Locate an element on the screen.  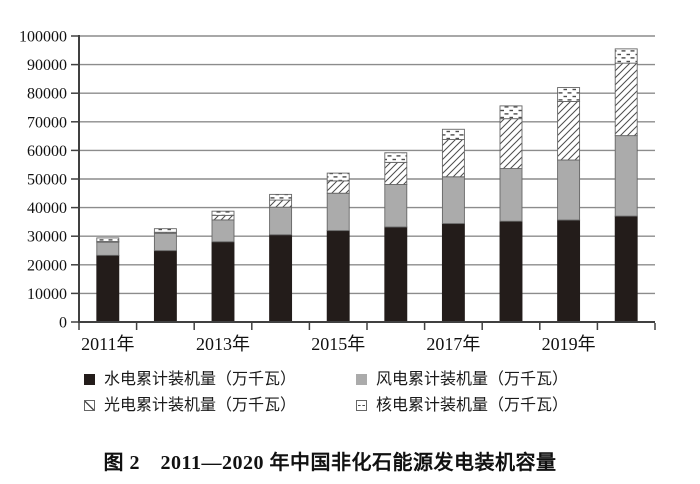
legend-item-wind: 风电累计装机量（万千瓦） is located at coordinates (462, 379).